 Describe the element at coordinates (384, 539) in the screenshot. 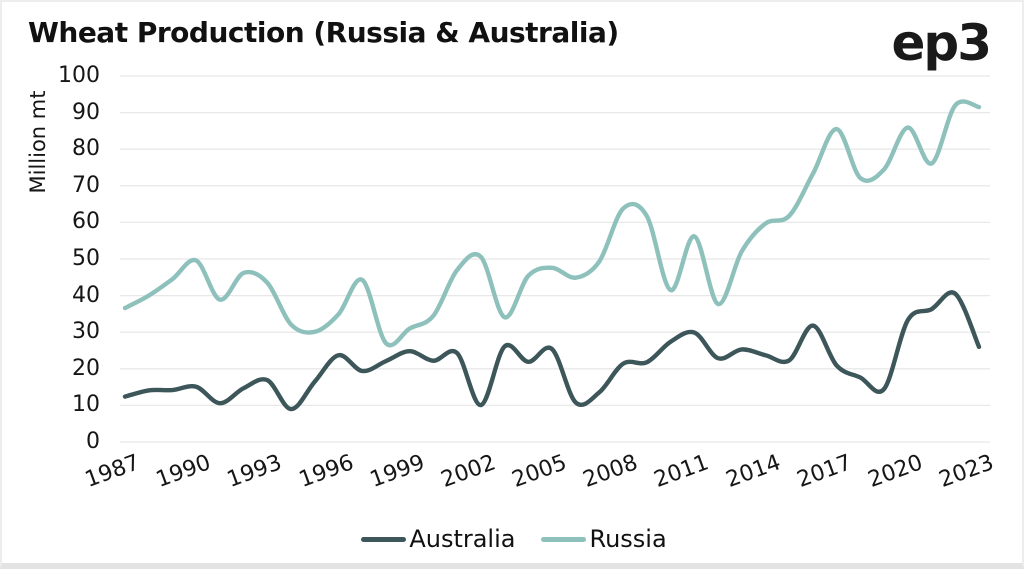

I see `australia-line-swatch` at that location.